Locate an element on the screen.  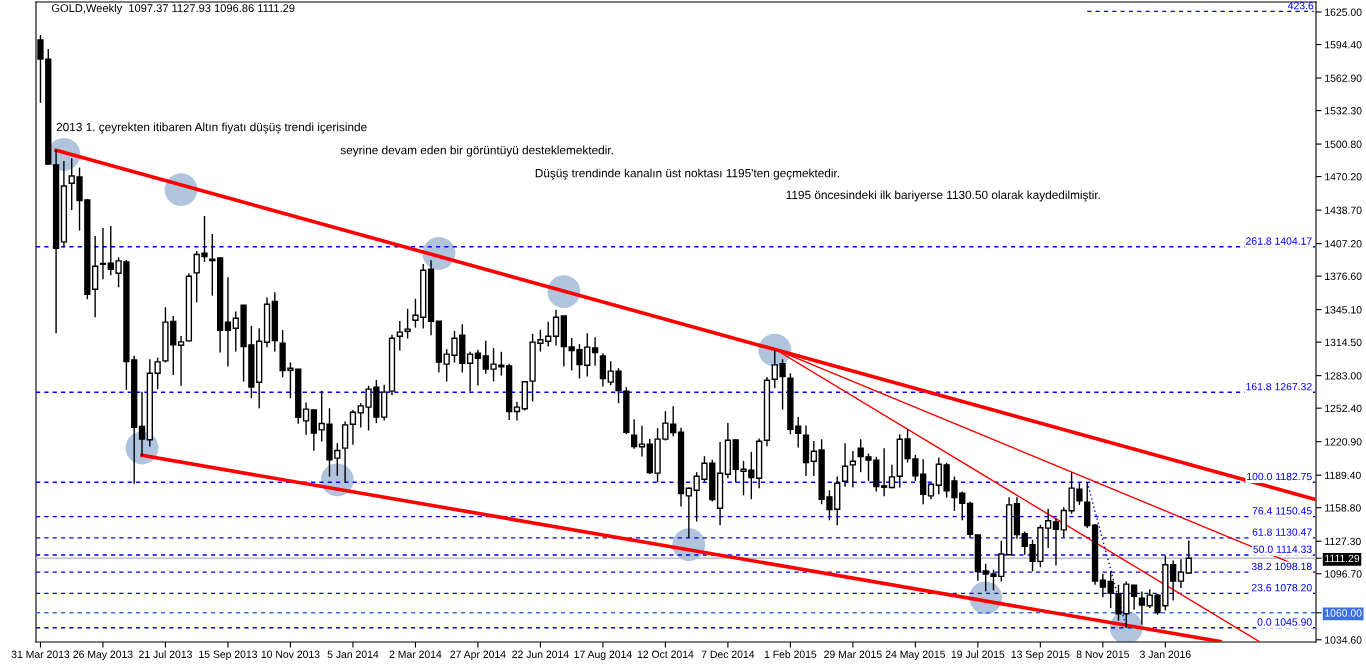
x-tick-label: 8 Nov 2015 is located at coordinates (1103, 654).